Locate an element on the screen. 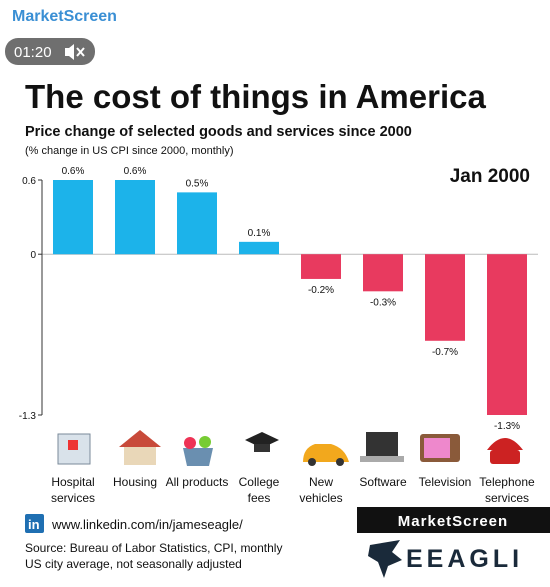  y-tick-label: 0 is located at coordinates (33, 255).